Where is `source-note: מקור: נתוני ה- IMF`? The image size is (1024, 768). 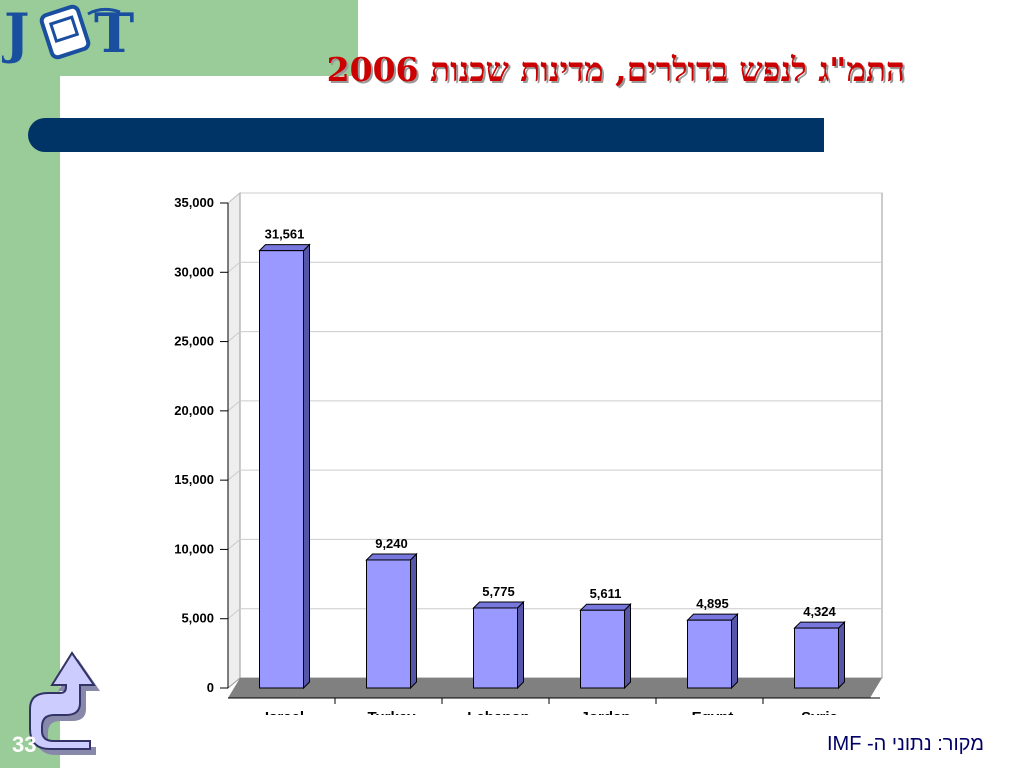 source-note: מקור: נתוני ה- IMF is located at coordinates (905, 744).